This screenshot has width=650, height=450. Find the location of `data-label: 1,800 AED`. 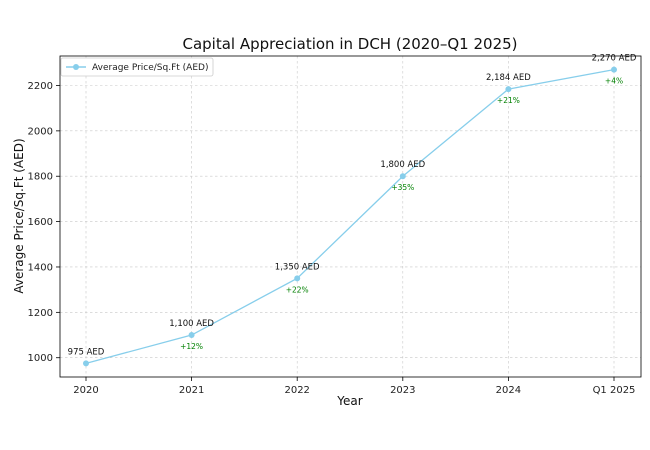

data-label: 1,800 AED is located at coordinates (402, 165).